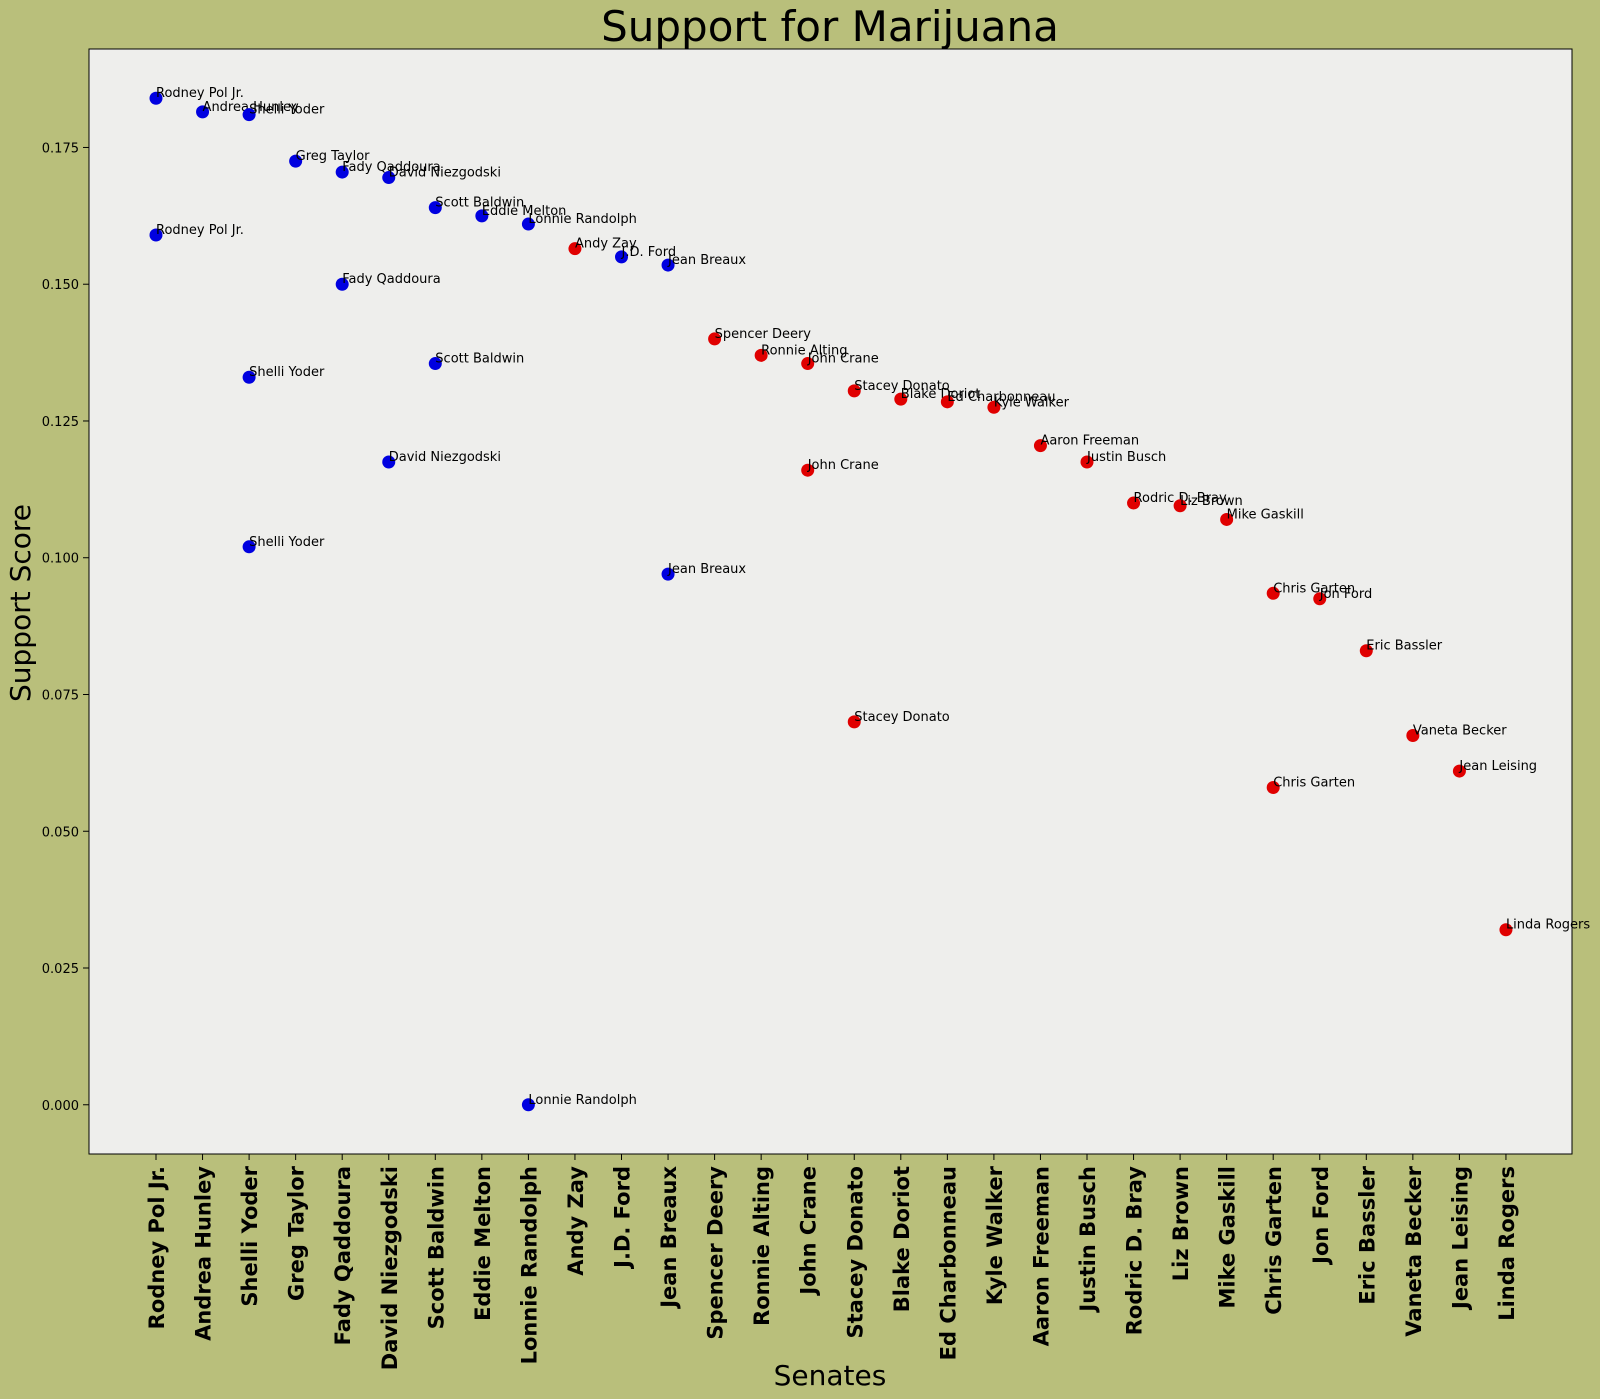 The height and width of the screenshot is (1399, 1600). Describe the element at coordinates (1211, 501) in the screenshot. I see `point-label: Liz Brown` at that location.